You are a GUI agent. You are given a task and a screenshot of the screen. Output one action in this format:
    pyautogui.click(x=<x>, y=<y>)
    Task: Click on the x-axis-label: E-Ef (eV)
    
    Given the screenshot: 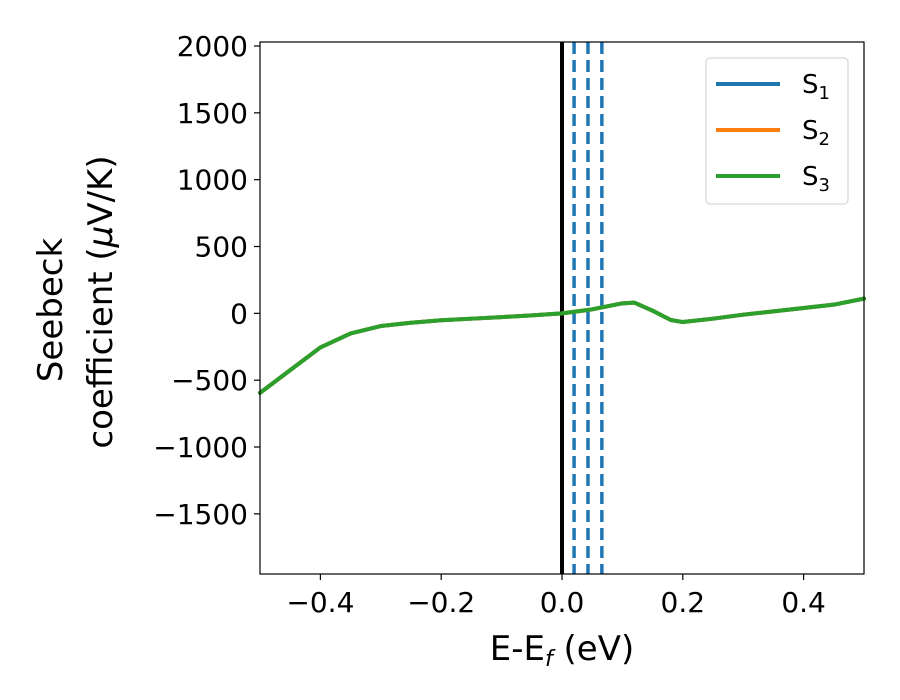 What is the action you would take?
    pyautogui.click(x=562, y=650)
    